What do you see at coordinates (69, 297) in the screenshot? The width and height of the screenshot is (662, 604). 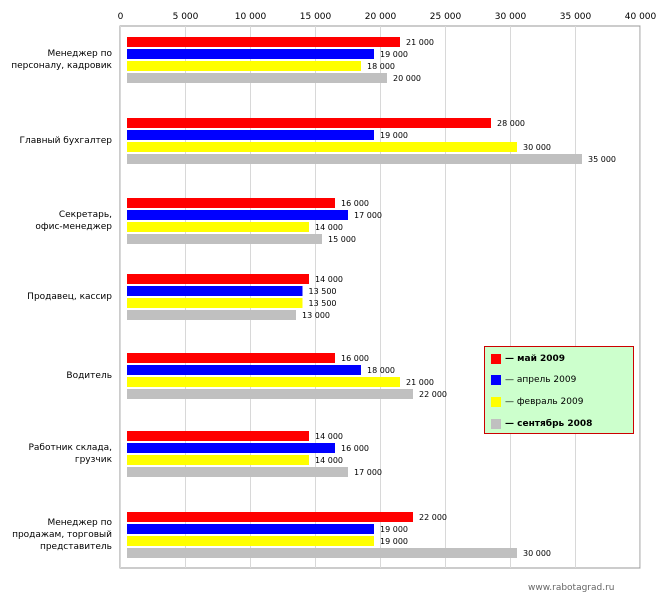 I see `category-label: Продавец, кассир` at bounding box center [69, 297].